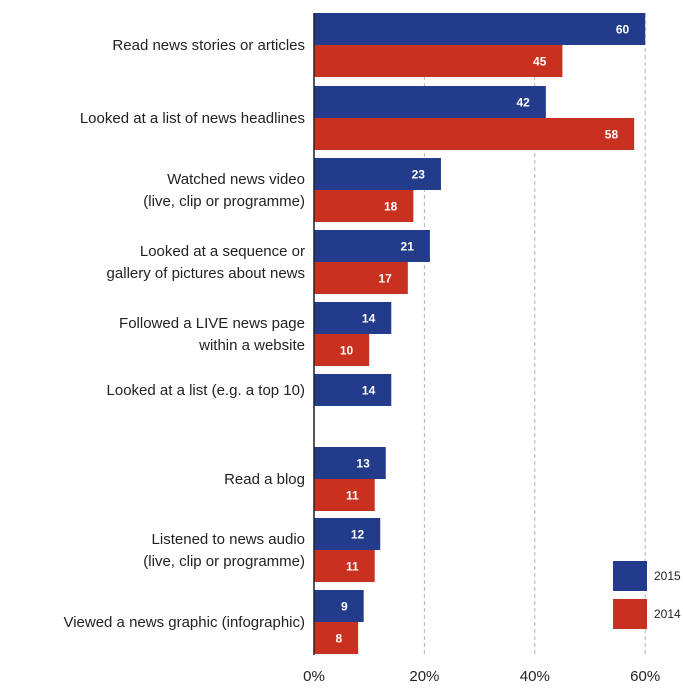 The width and height of the screenshot is (683, 691). I want to click on legend-label: 2015, so click(667, 576).